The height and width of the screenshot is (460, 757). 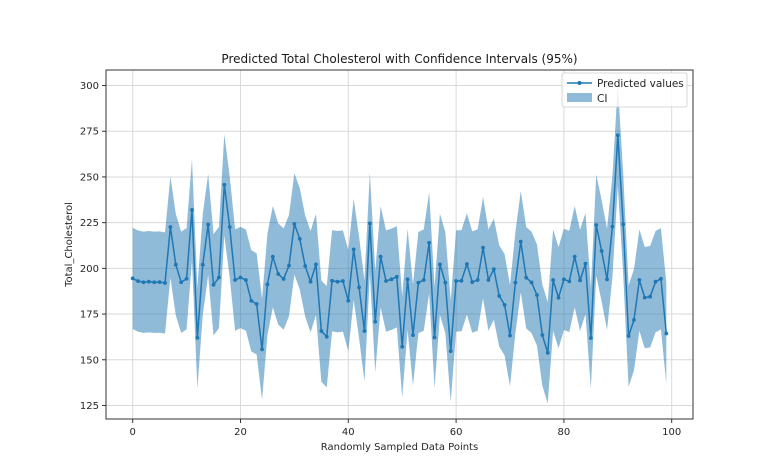 I want to click on y-tick-label: 150, so click(x=89, y=360).